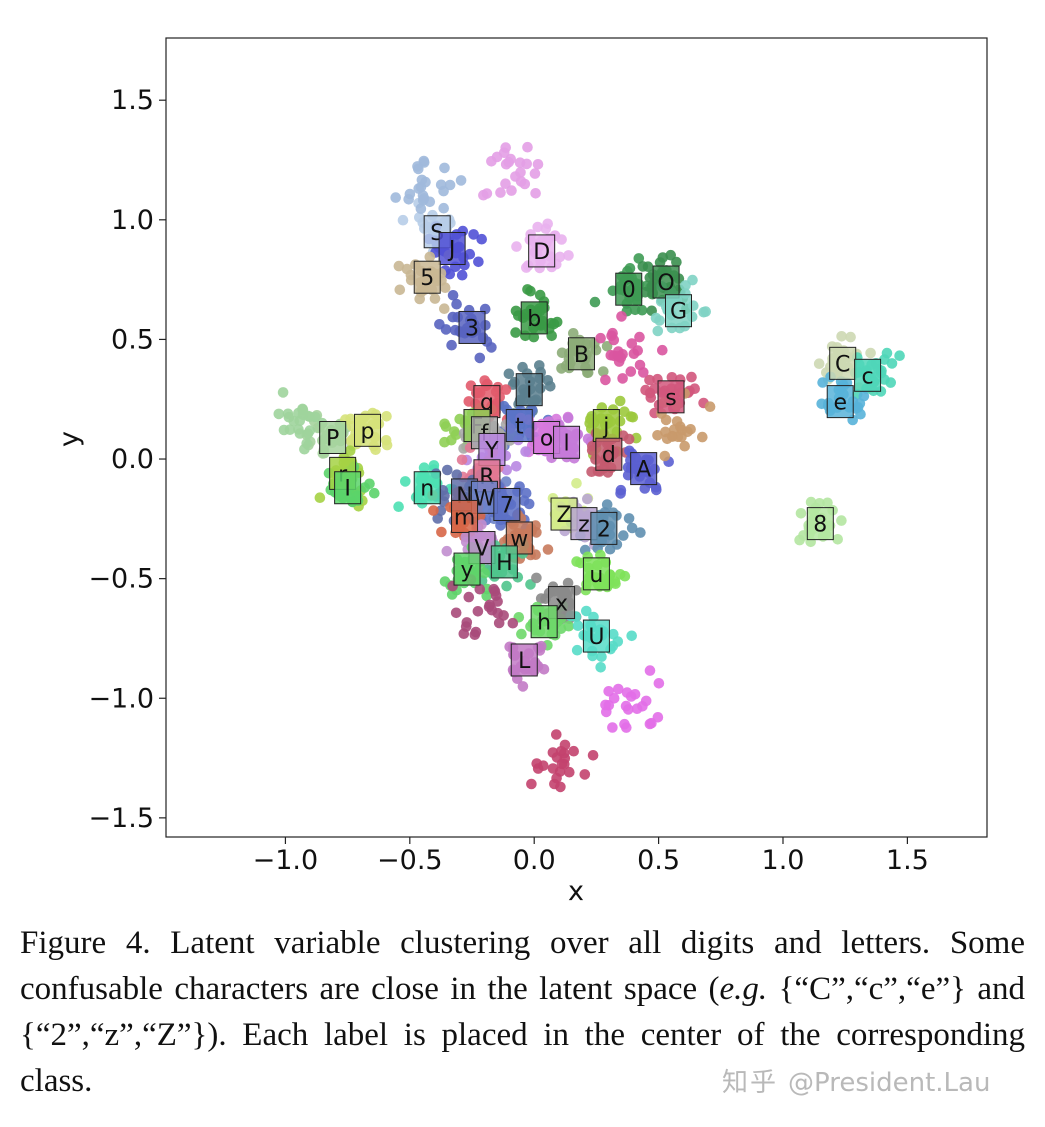  Describe the element at coordinates (465, 516) in the screenshot. I see `class-label: m` at that location.